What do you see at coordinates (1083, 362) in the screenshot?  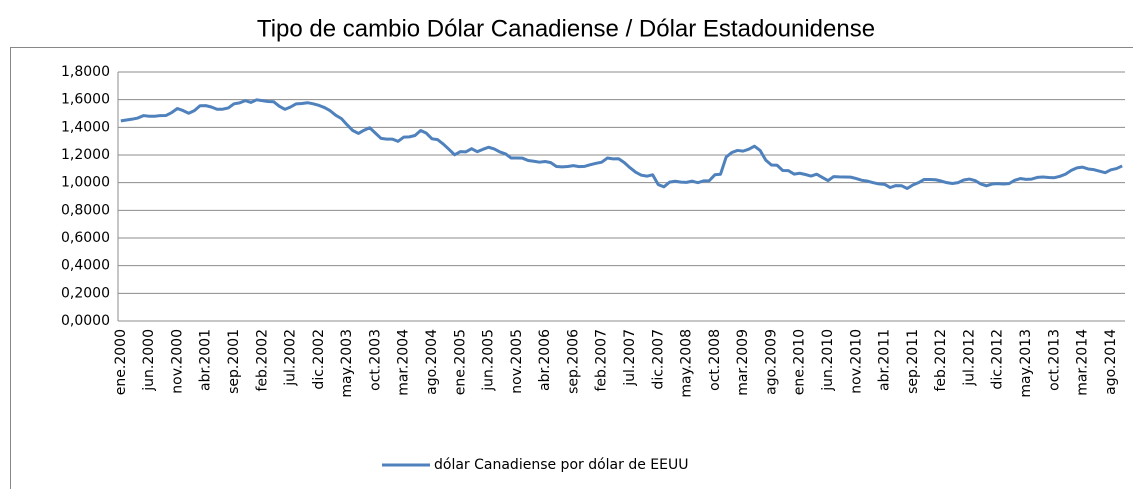 I see `x-tick-label: mar.2014` at bounding box center [1083, 362].